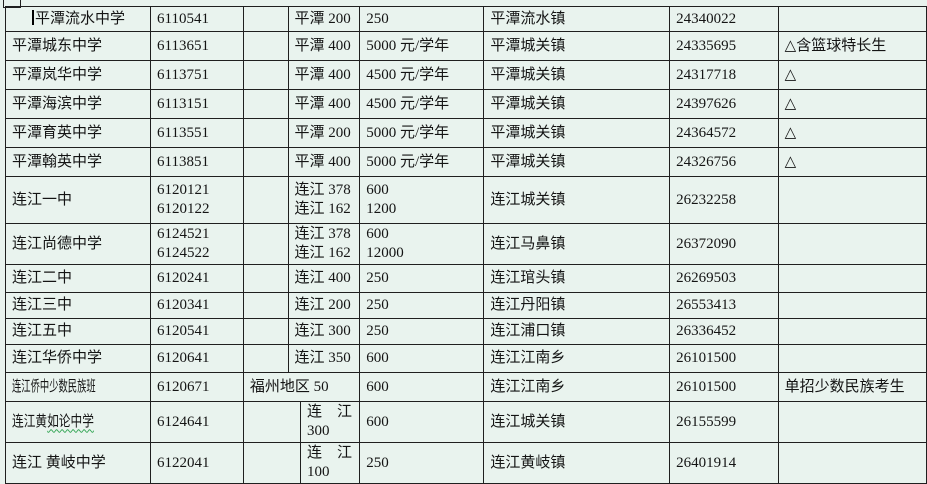 The height and width of the screenshot is (484, 927). I want to click on phone-cell: 24364572, so click(724, 133).